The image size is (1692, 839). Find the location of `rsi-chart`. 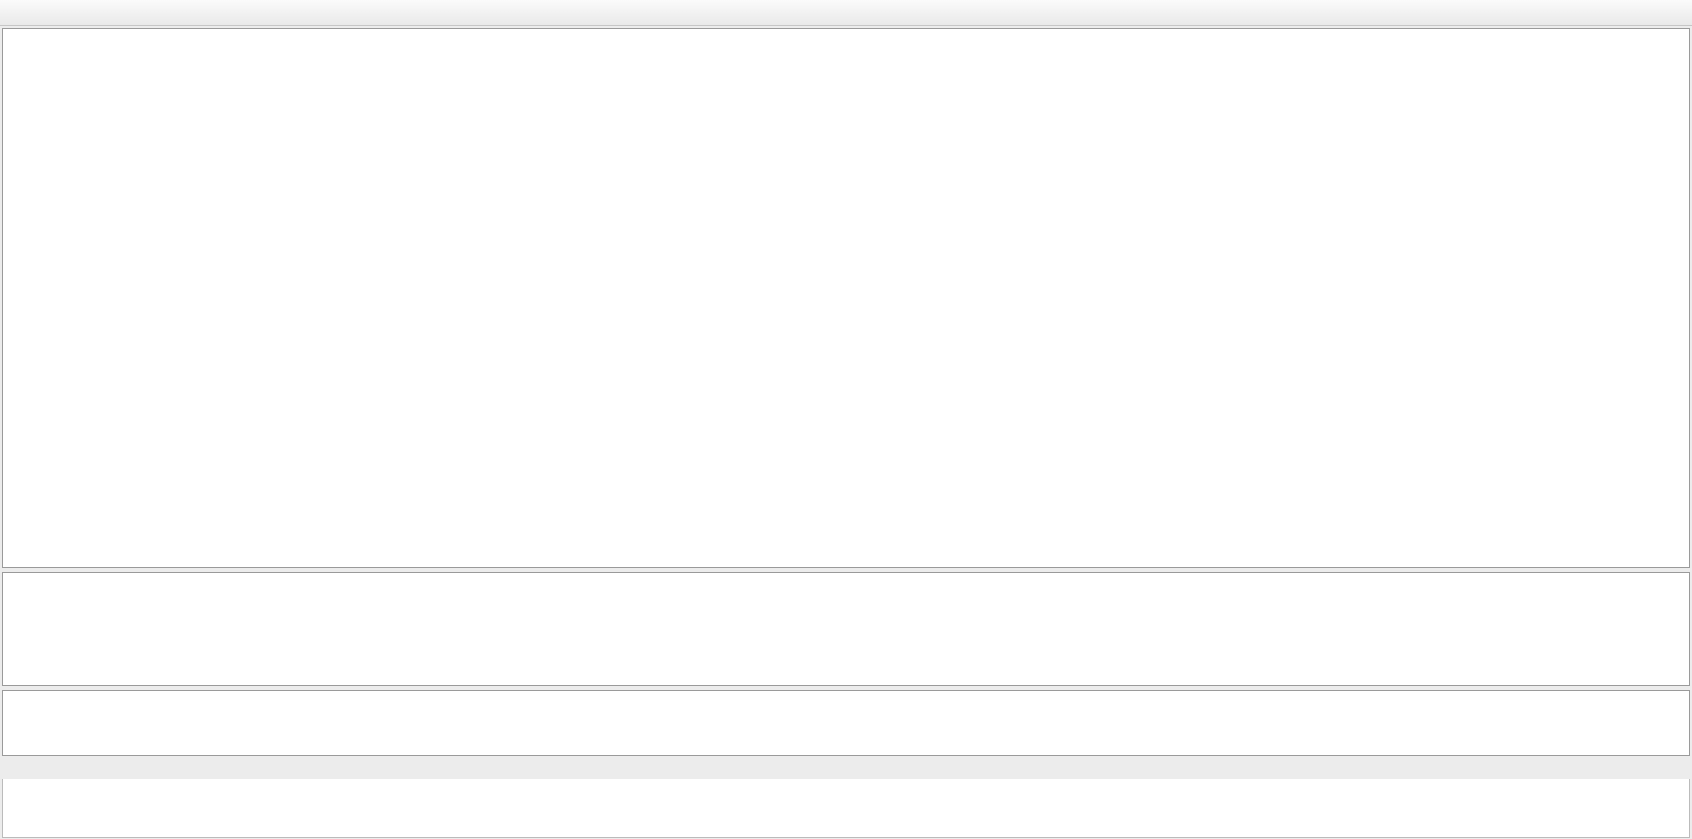

rsi-chart is located at coordinates (846, 723).